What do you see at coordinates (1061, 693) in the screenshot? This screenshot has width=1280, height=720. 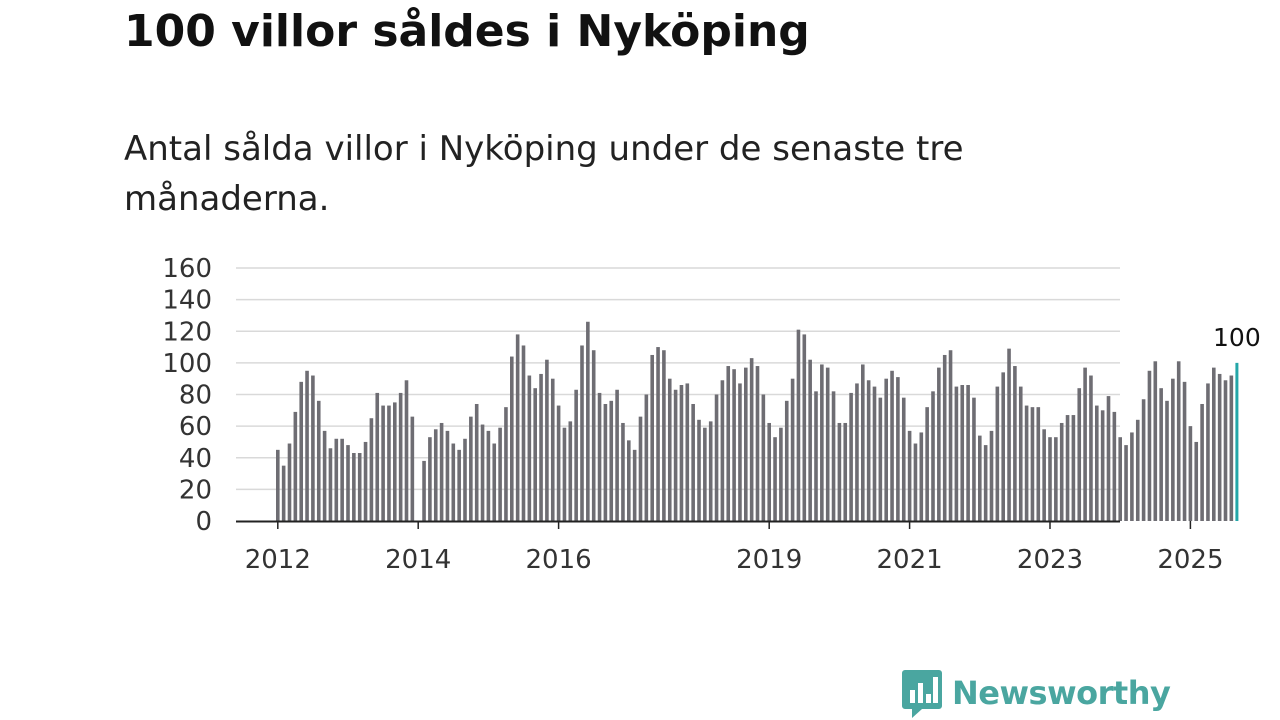 I see `brand-name: Newsworthy` at bounding box center [1061, 693].